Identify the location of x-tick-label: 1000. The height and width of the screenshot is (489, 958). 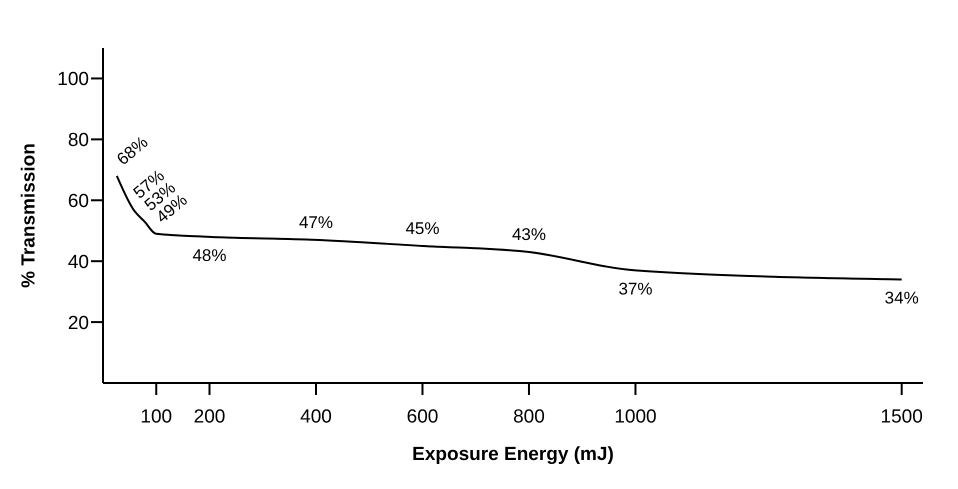
(635, 417).